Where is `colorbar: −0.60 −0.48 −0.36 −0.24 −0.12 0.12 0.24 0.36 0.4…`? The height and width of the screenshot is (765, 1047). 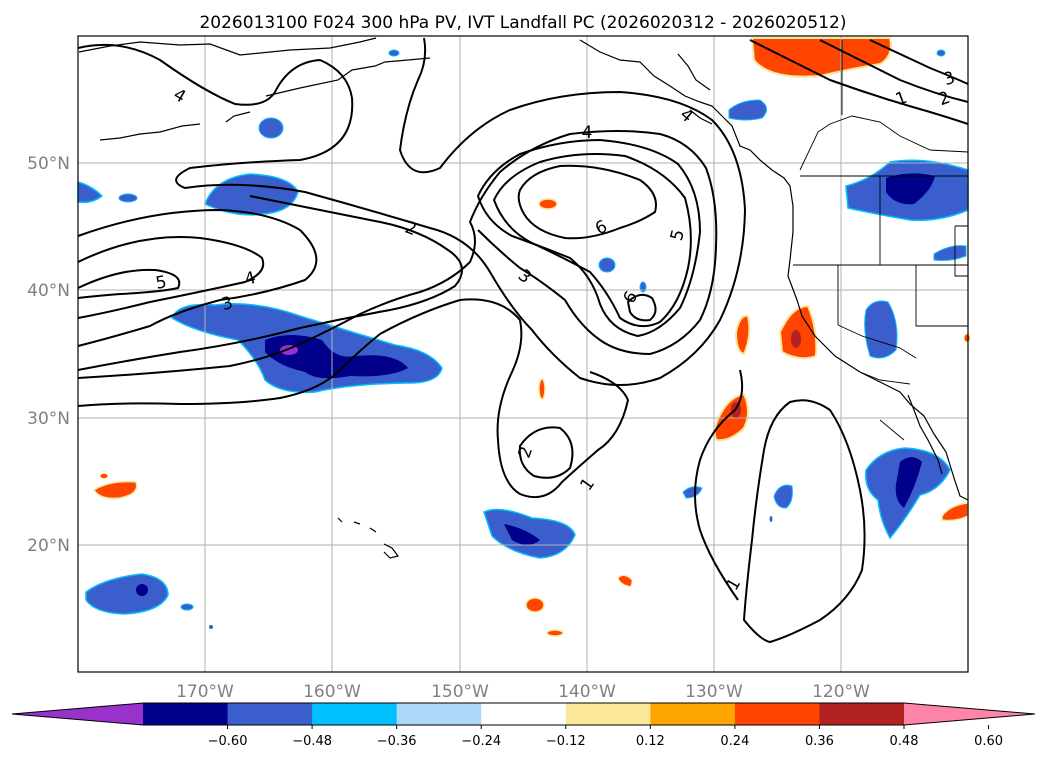 colorbar: −0.60 −0.48 −0.36 −0.24 −0.12 0.12 0.24 0.36 0.4… is located at coordinates (523, 725).